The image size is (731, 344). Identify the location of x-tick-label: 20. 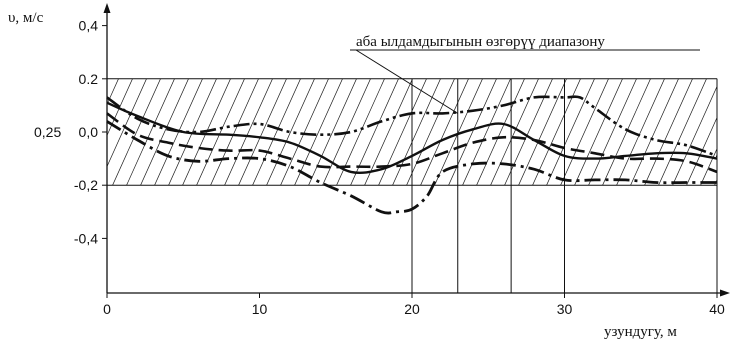
(412, 309).